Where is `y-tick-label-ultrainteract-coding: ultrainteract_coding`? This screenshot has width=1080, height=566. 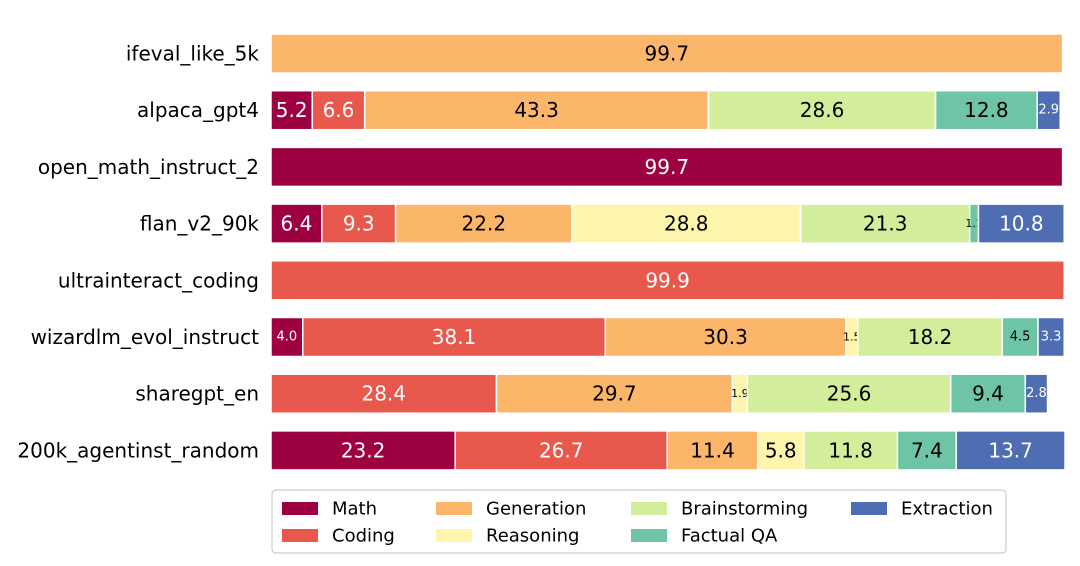 y-tick-label-ultrainteract-coding: ultrainteract_coding is located at coordinates (158, 280).